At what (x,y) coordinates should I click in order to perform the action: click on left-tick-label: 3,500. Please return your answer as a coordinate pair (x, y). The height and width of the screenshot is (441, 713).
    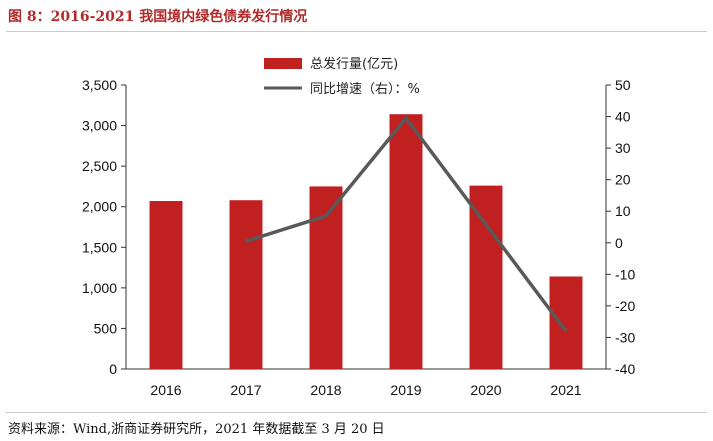
    Looking at the image, I should click on (99, 85).